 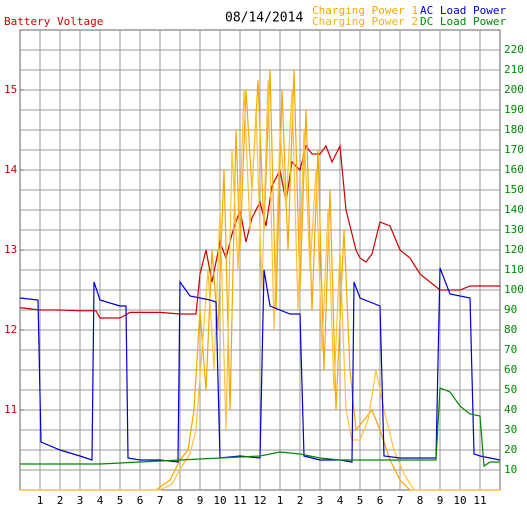 I want to click on legend-battery-voltage: Battery Voltage, so click(x=53, y=21).